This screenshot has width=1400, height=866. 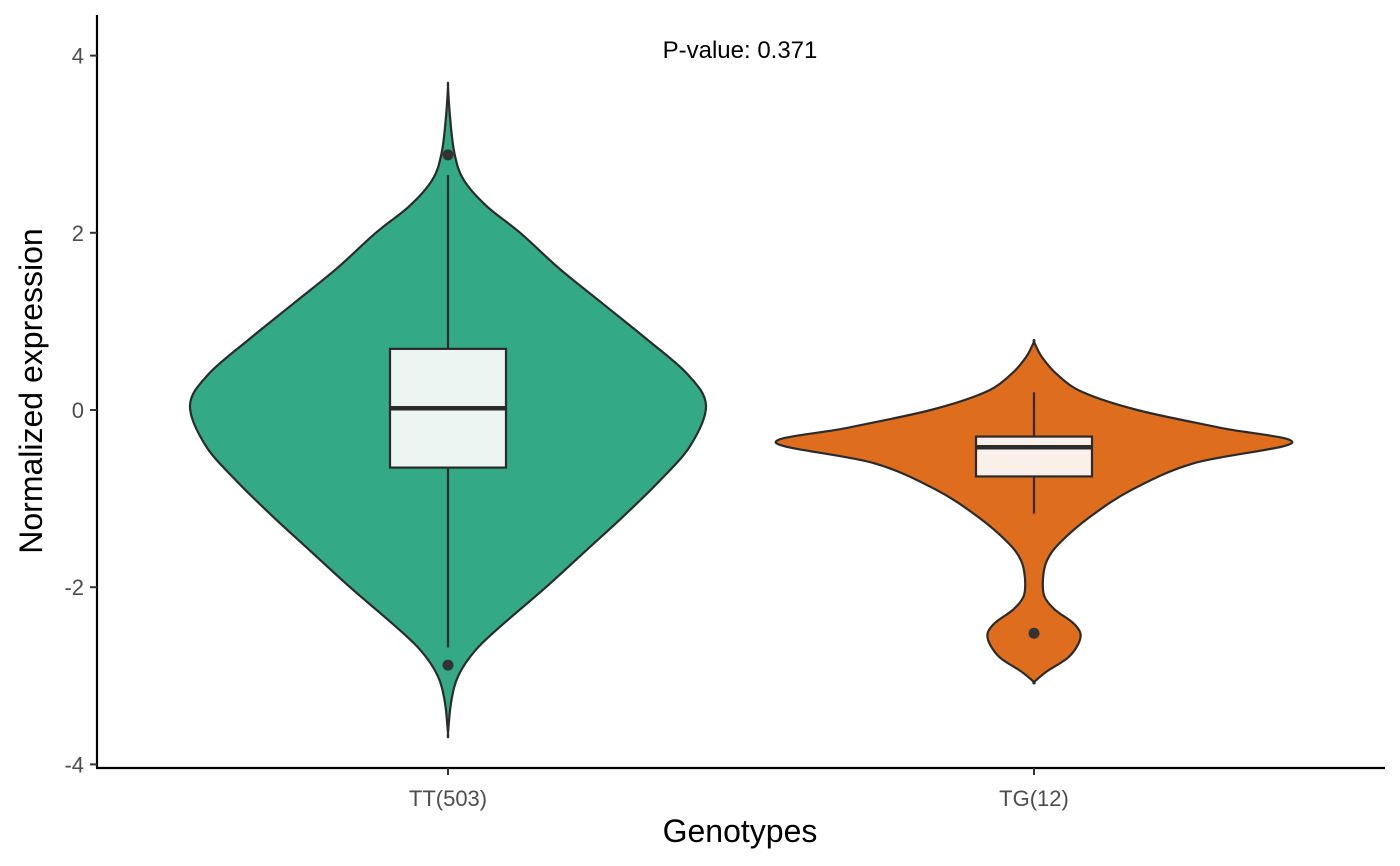 What do you see at coordinates (740, 50) in the screenshot?
I see `p-value-annotation: P-value: 0.371` at bounding box center [740, 50].